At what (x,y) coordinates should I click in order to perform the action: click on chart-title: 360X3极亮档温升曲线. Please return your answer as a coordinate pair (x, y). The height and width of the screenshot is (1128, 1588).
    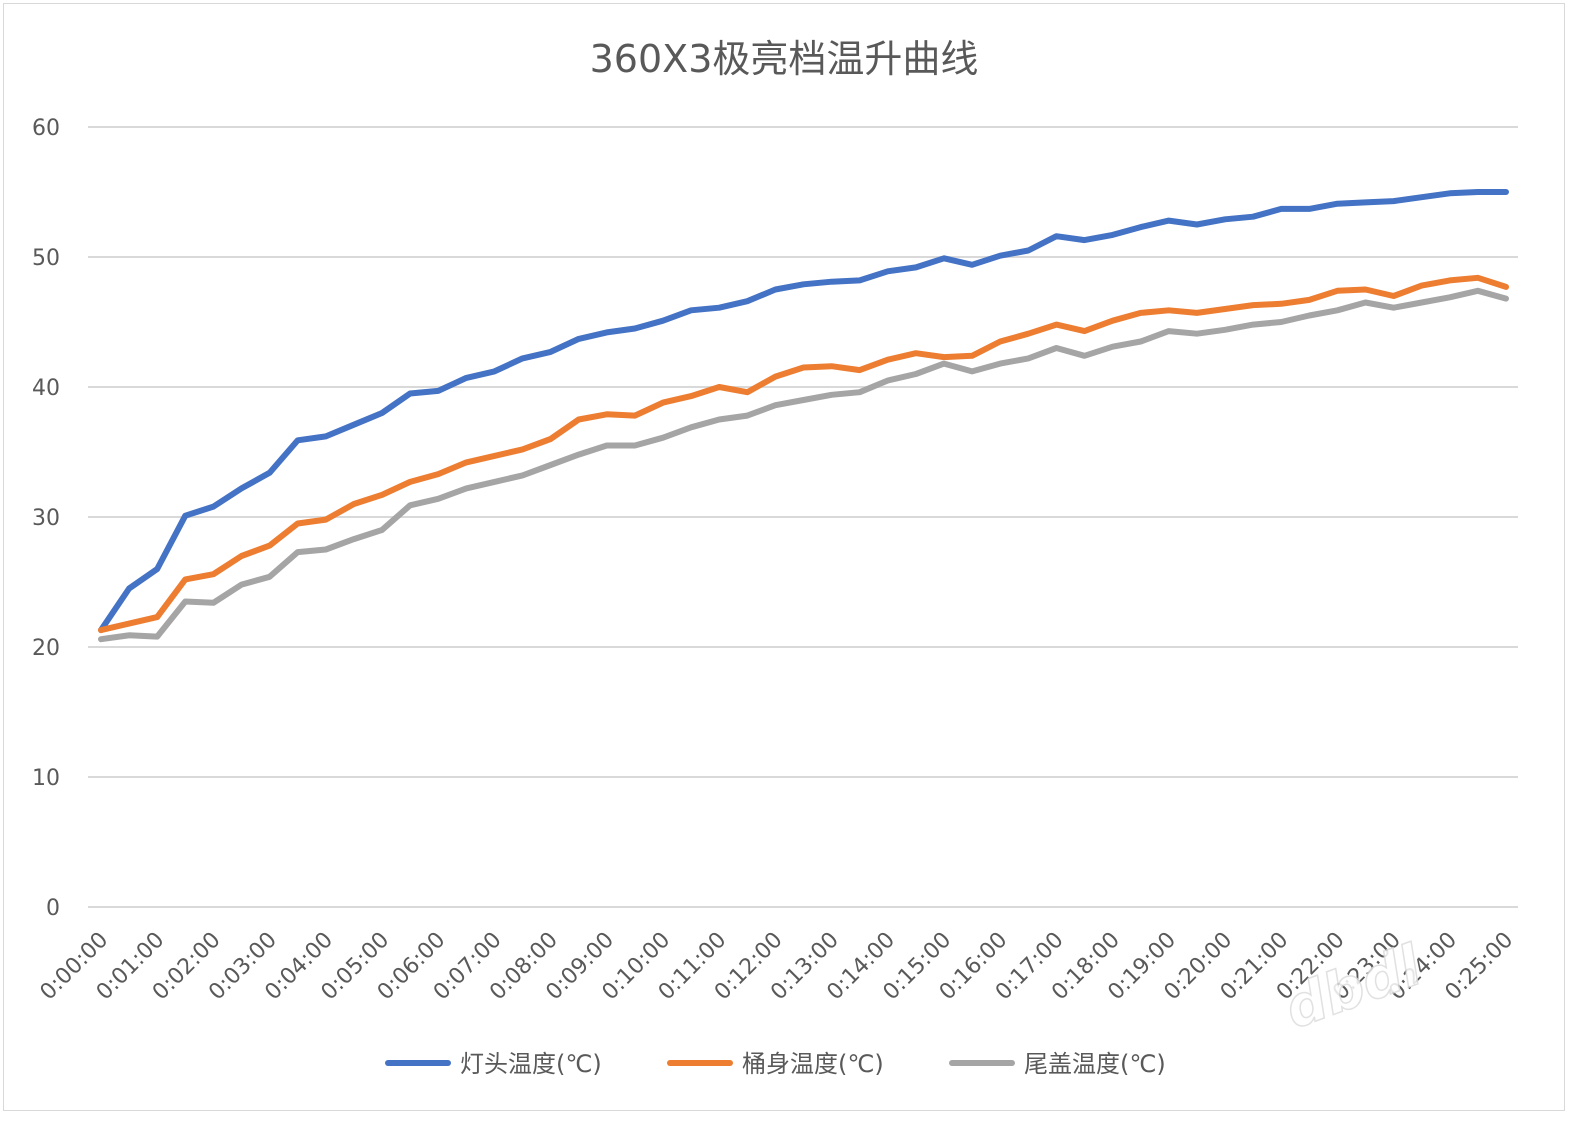
    Looking at the image, I should click on (784, 59).